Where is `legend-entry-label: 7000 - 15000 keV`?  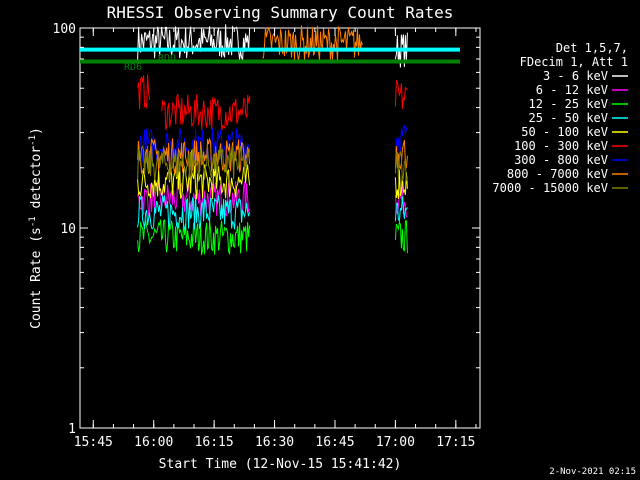 legend-entry-label: 7000 - 15000 keV is located at coordinates (550, 188).